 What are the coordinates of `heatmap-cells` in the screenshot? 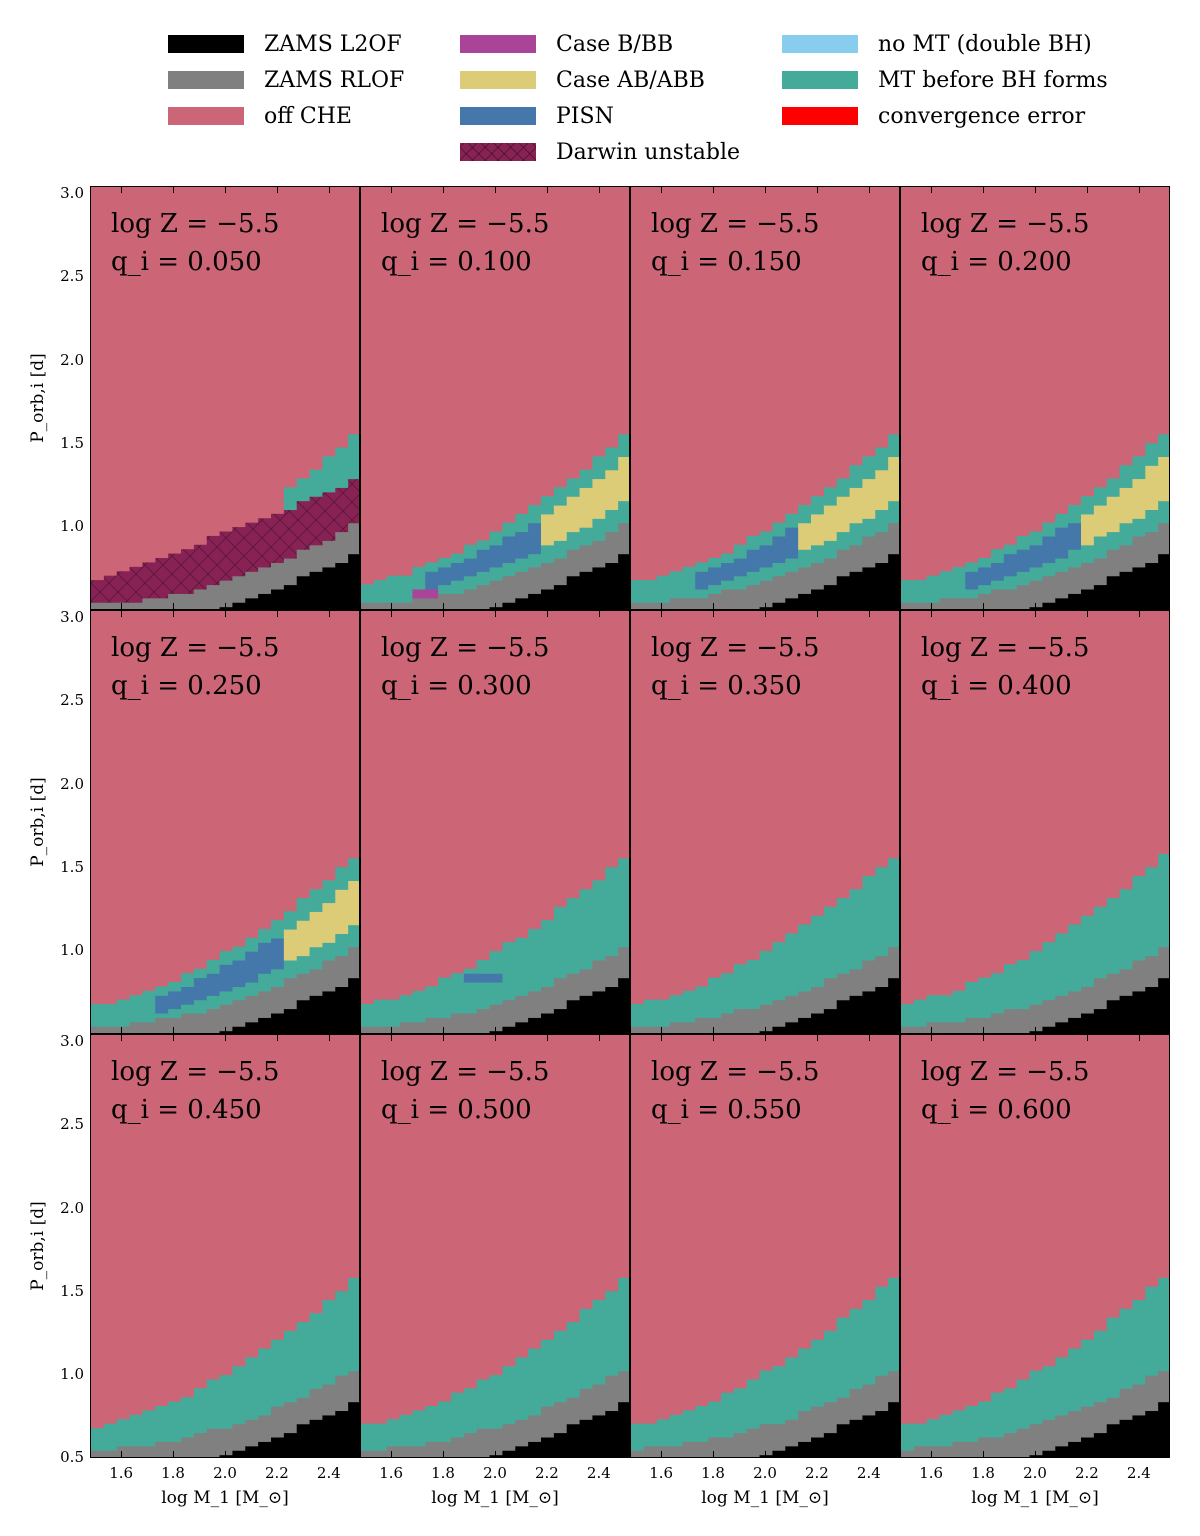 It's located at (1035, 943).